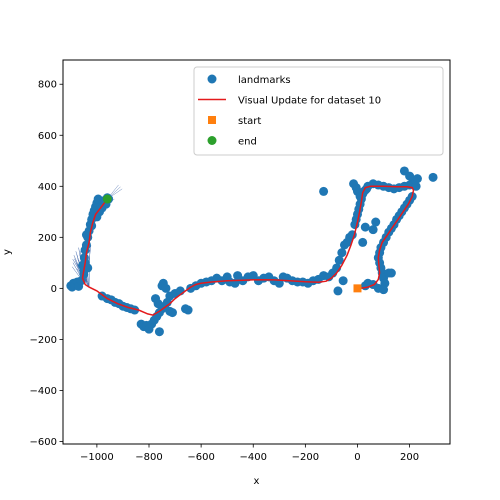 The height and width of the screenshot is (500, 500). Describe the element at coordinates (247, 142) in the screenshot. I see `legend-label: end` at that location.